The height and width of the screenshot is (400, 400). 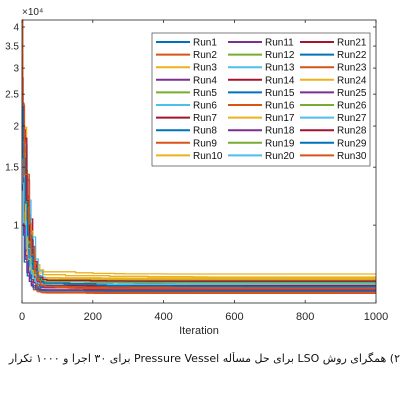 I want to click on x-tick-label: 0, so click(x=22, y=317).